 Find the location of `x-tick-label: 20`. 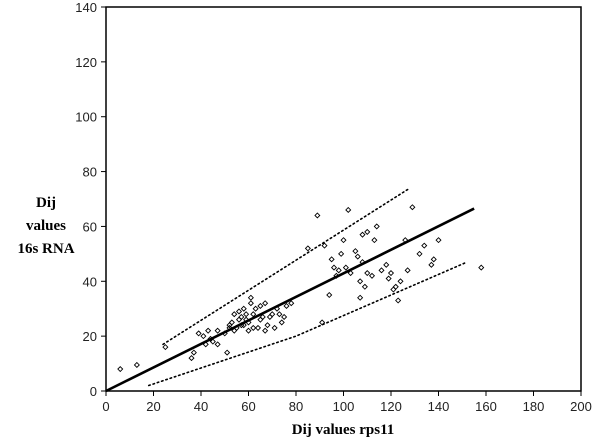

x-tick-label: 20 is located at coordinates (153, 406).